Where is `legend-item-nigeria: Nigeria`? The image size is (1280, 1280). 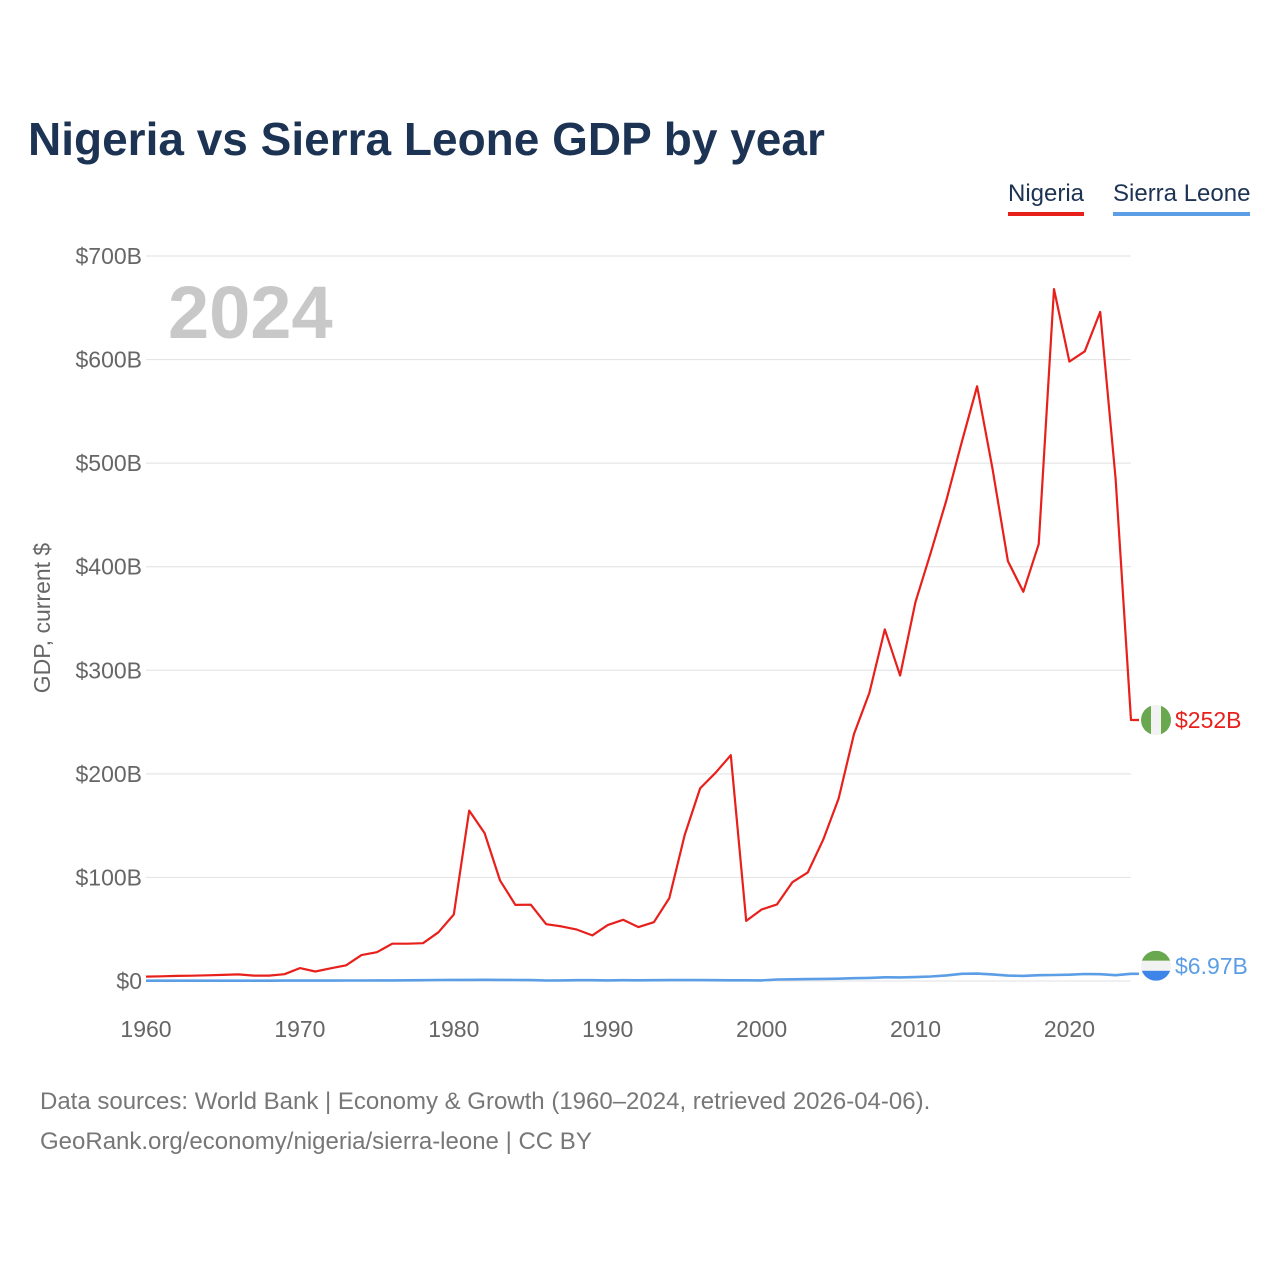 legend-item-nigeria: Nigeria is located at coordinates (1046, 198).